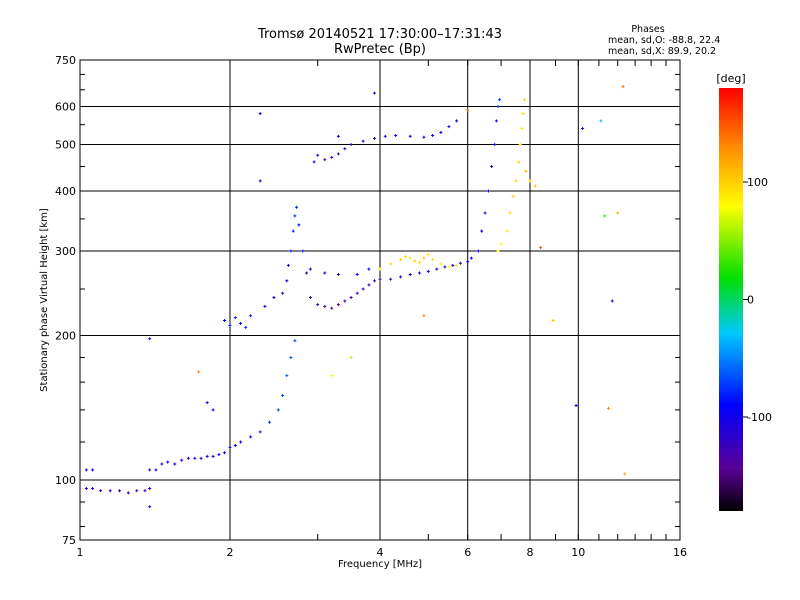 This screenshot has width=800, height=600. Describe the element at coordinates (467, 552) in the screenshot. I see `x-tick-label: 6` at that location.